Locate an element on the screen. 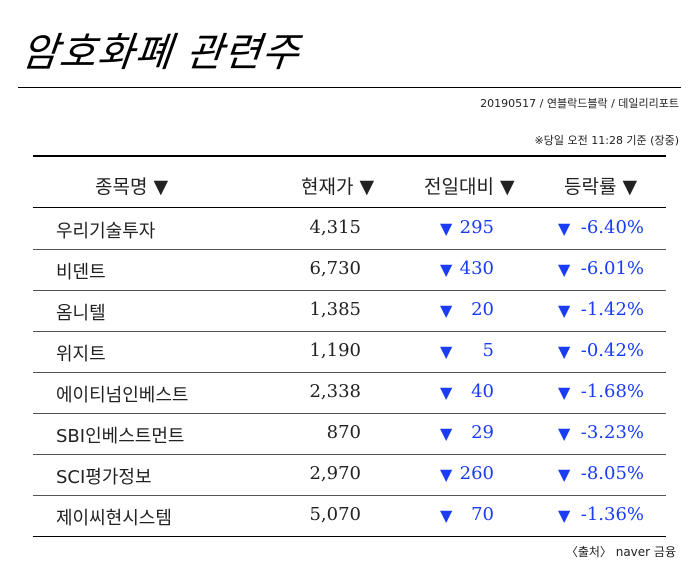  current-price: 5,070 is located at coordinates (335, 514).